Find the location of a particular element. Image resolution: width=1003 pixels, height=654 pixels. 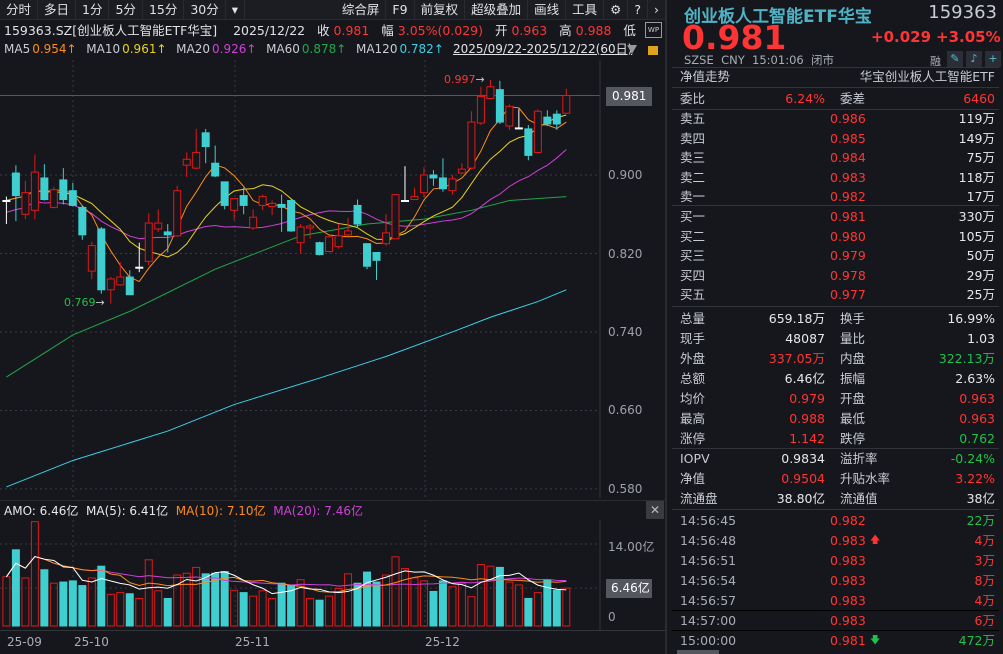

nav-trend-link: 净值走势 is located at coordinates (705, 76).